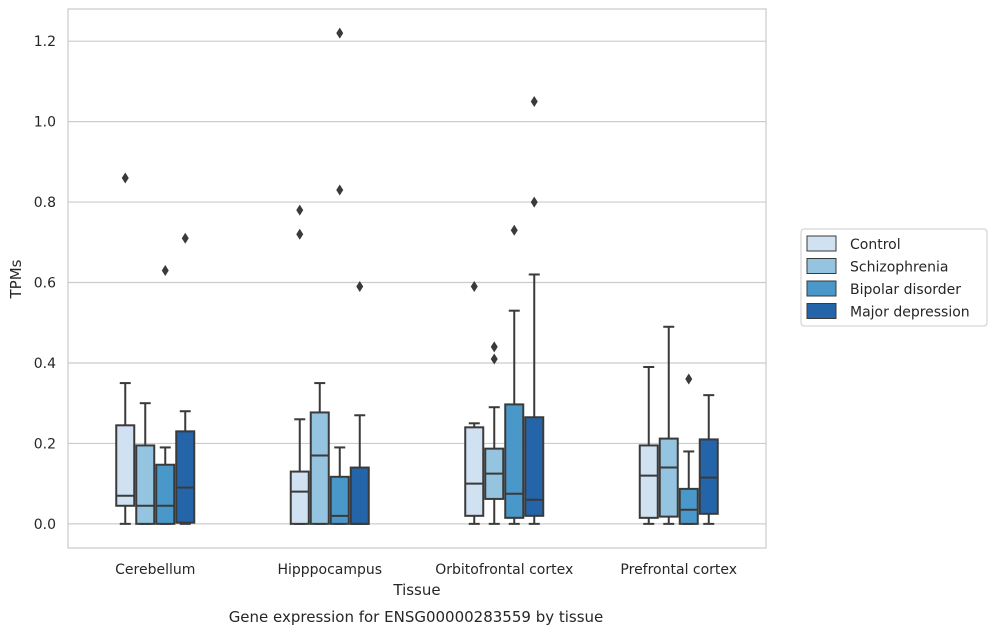 The image size is (997, 634). What do you see at coordinates (875, 245) in the screenshot?
I see `legend-label: Control` at bounding box center [875, 245].